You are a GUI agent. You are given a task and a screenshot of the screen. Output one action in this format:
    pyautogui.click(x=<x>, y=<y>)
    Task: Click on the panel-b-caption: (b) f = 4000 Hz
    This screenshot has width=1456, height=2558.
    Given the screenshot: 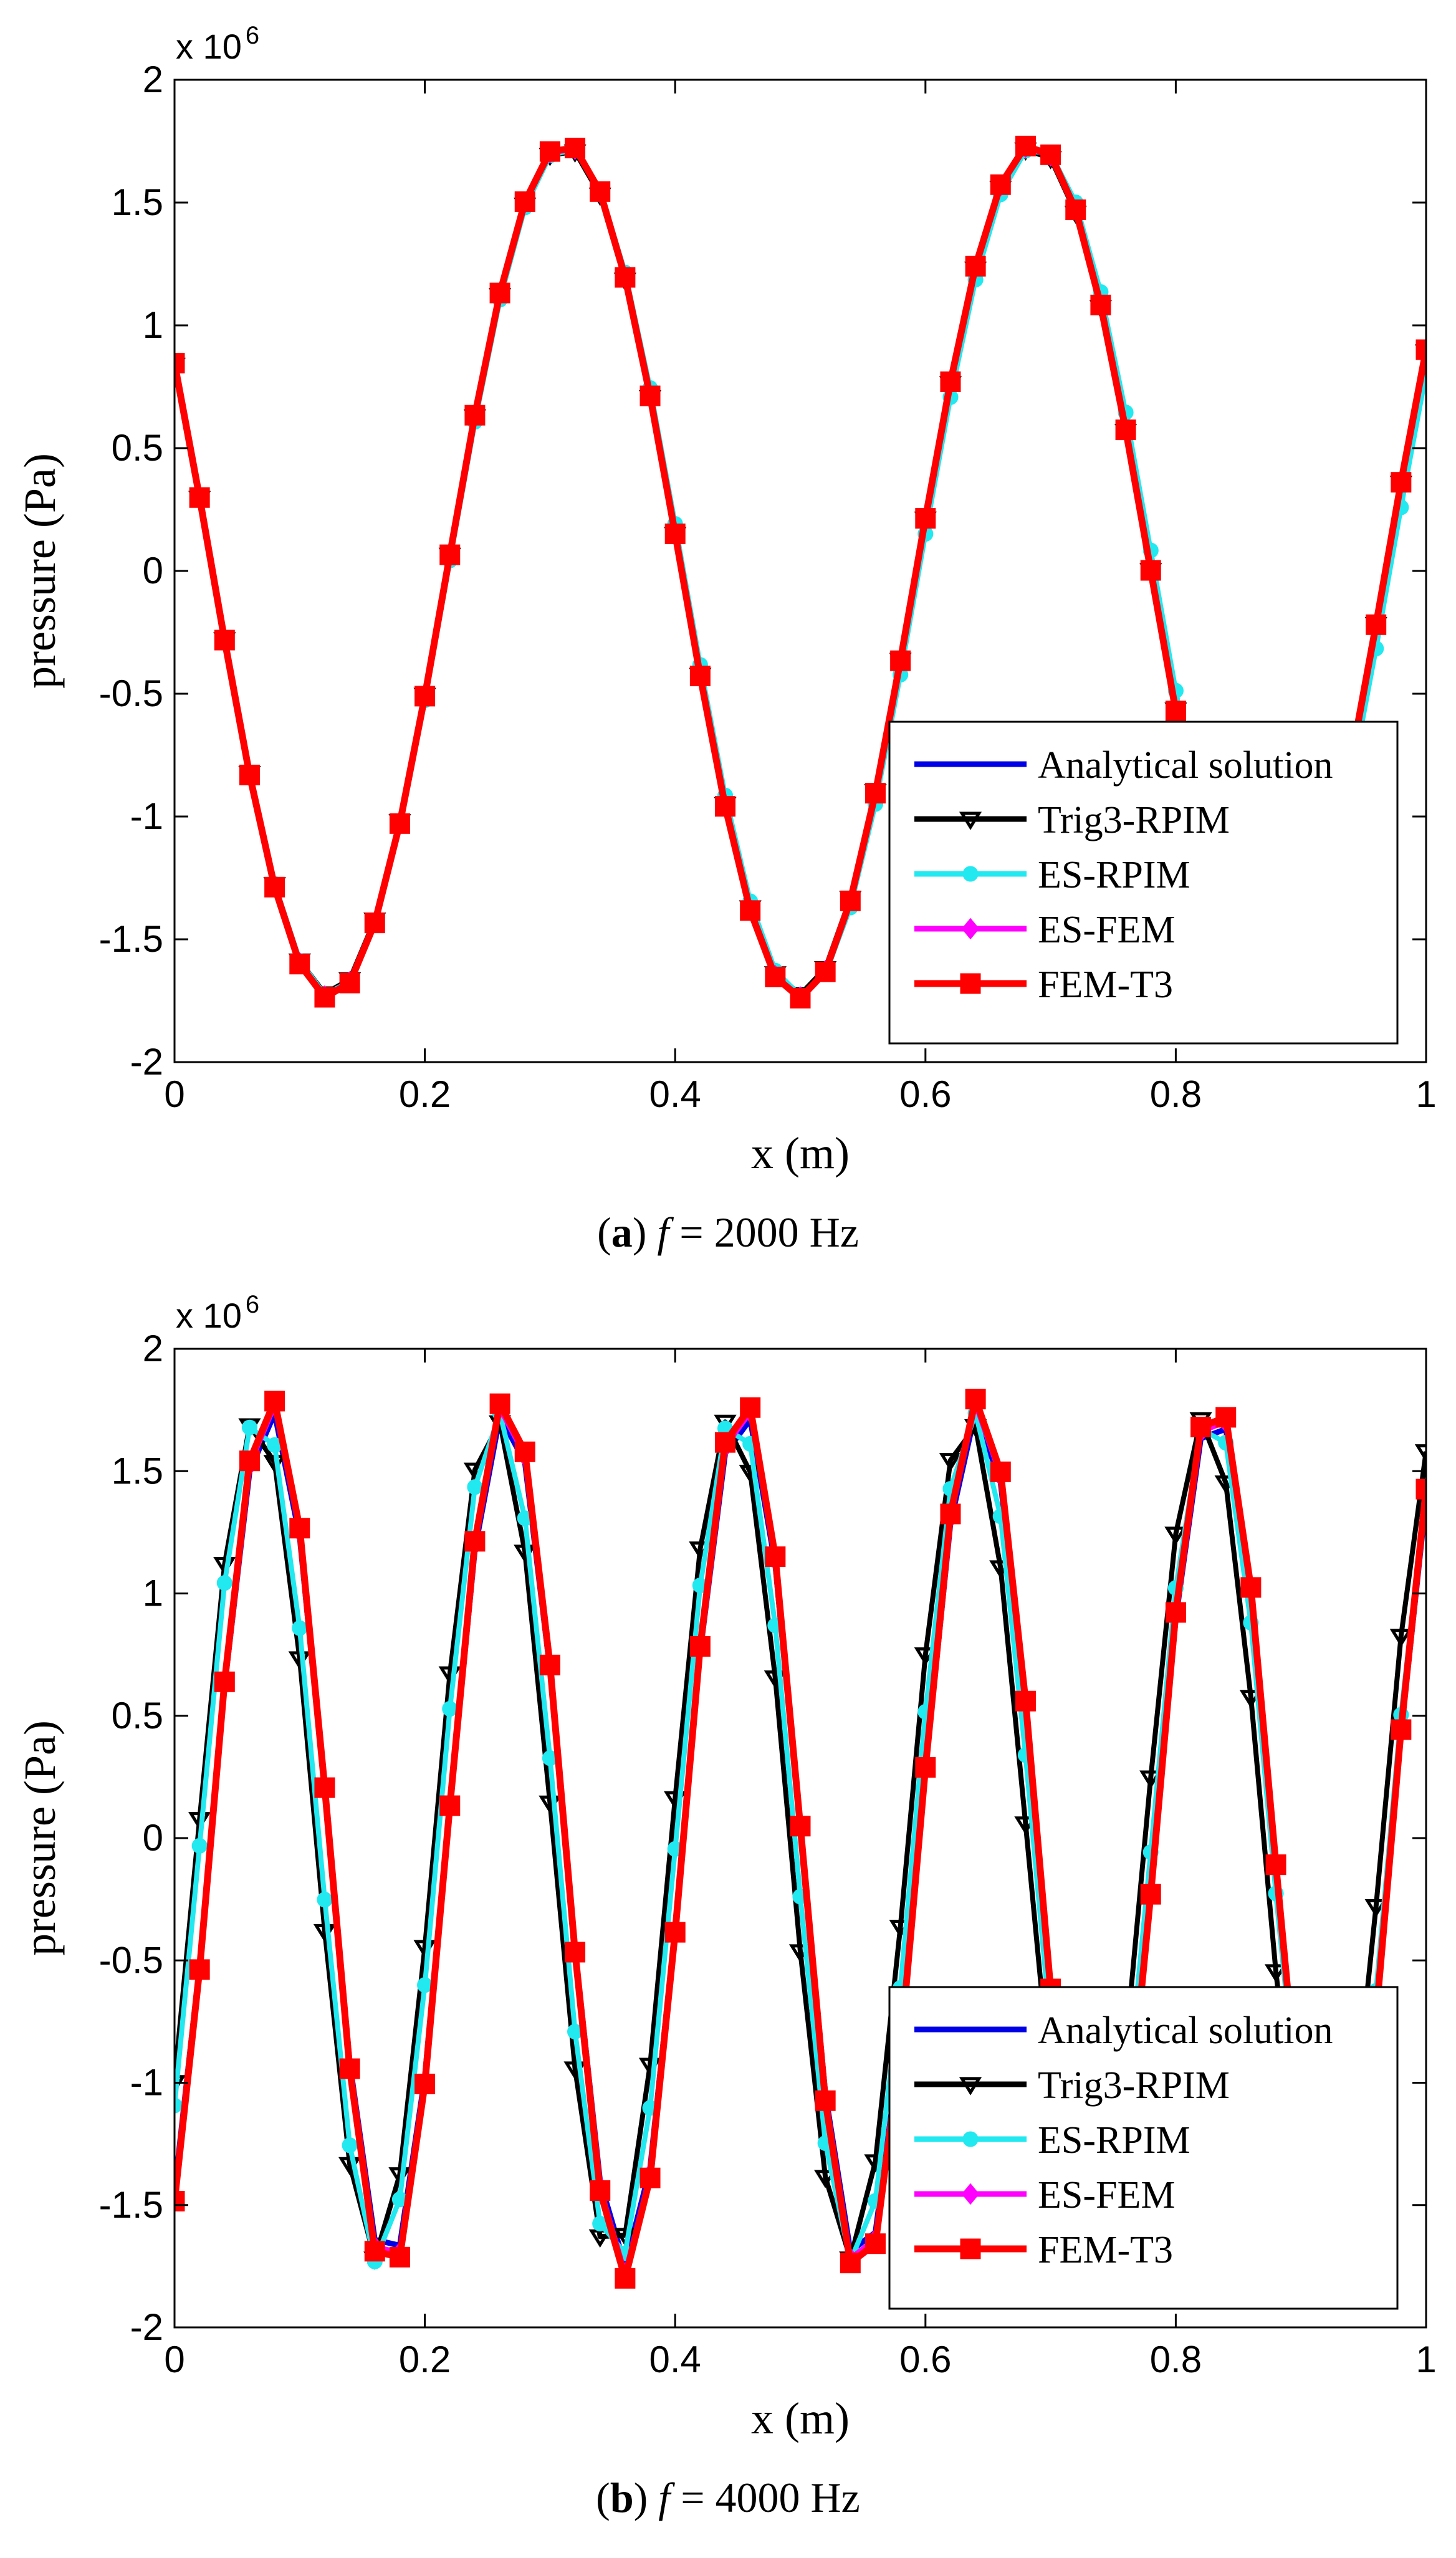 What is the action you would take?
    pyautogui.click(x=728, y=2497)
    